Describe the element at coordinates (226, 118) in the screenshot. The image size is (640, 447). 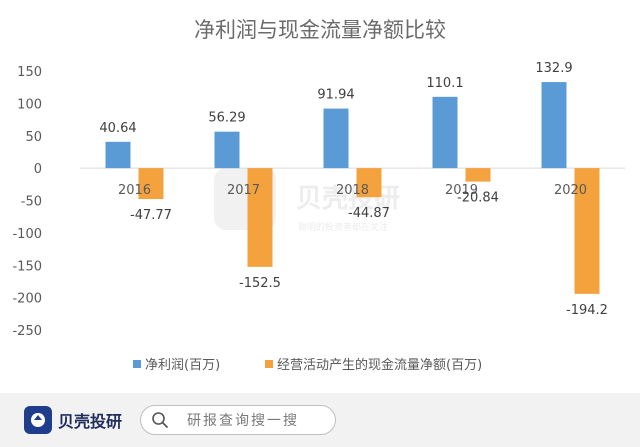
I see `data-label: 56.29` at that location.